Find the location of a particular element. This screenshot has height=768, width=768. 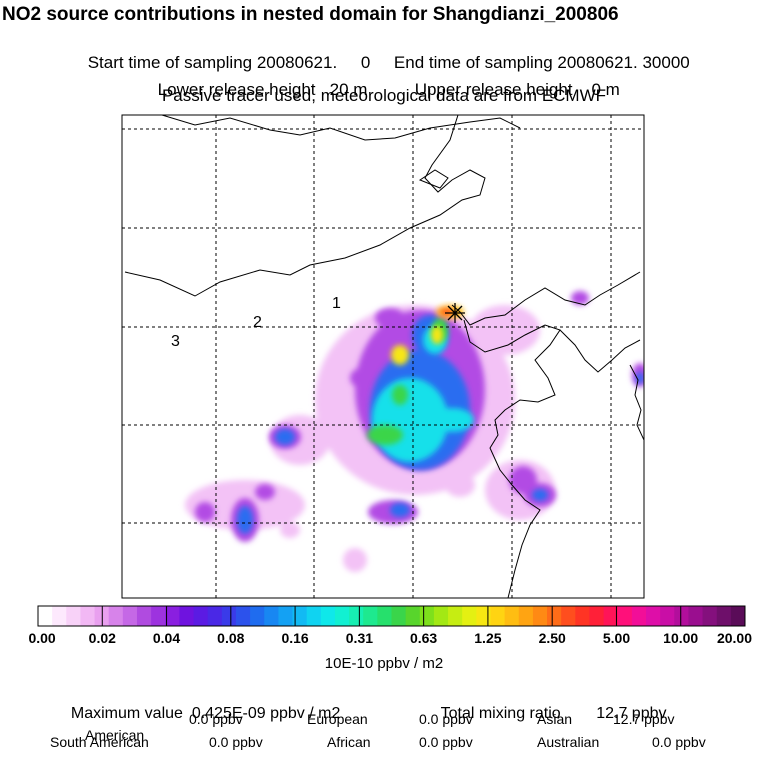

colorbar-tick-label: 10.00 is located at coordinates (681, 638).